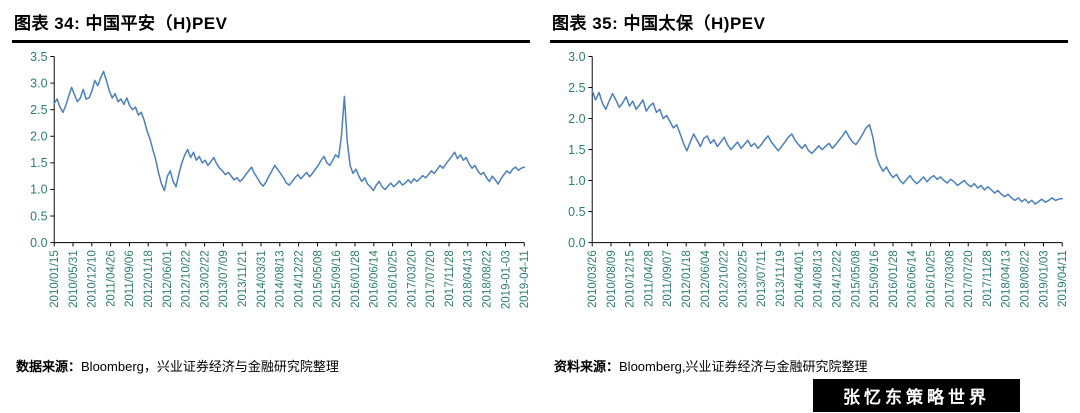  I want to click on svg-text: 2011/09/06, so click(130, 278).